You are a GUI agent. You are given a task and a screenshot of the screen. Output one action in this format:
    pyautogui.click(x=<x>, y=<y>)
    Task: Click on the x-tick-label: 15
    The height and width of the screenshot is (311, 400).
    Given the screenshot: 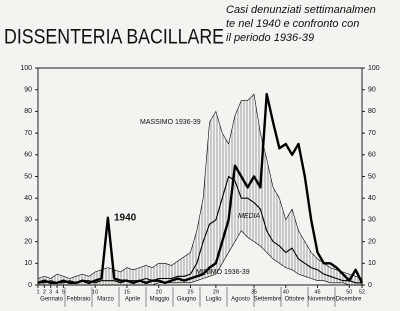 What is the action you would take?
    pyautogui.click(x=127, y=292)
    